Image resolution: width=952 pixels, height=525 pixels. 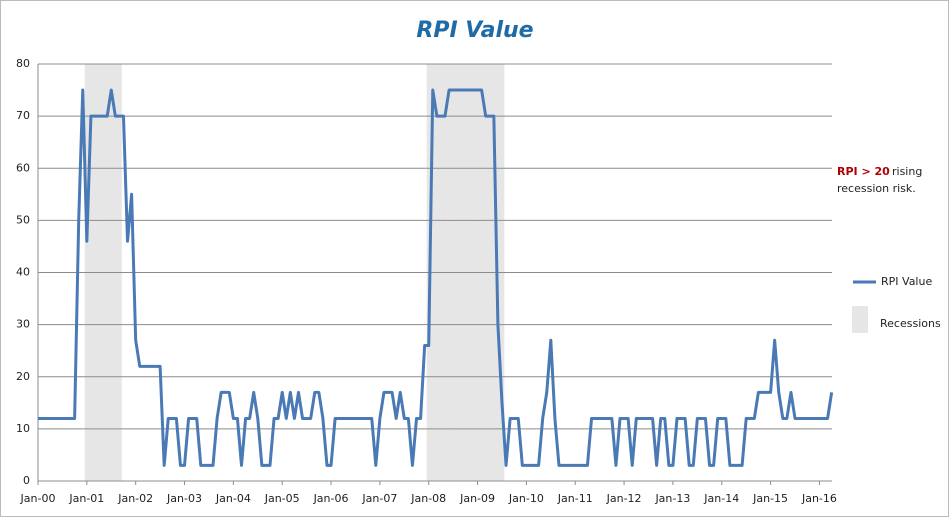 I want to click on x-tick-label: Jan-08, so click(x=428, y=498).